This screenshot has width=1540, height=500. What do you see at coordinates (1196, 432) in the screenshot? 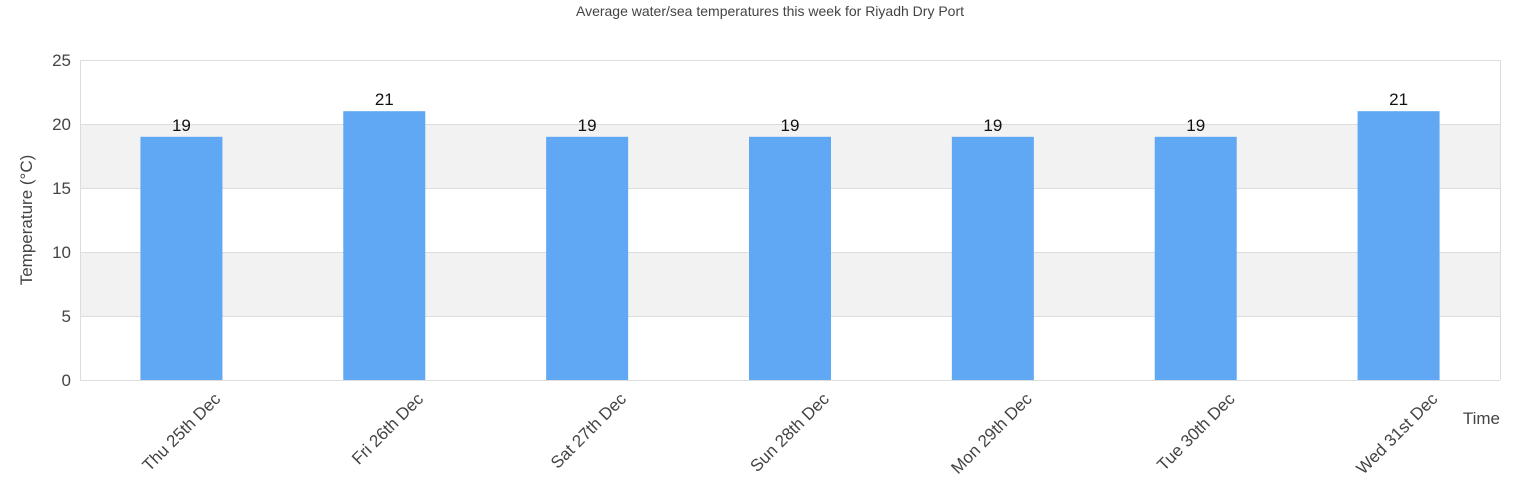
I see `x-tick-label: Tue 30th Dec` at bounding box center [1196, 432].